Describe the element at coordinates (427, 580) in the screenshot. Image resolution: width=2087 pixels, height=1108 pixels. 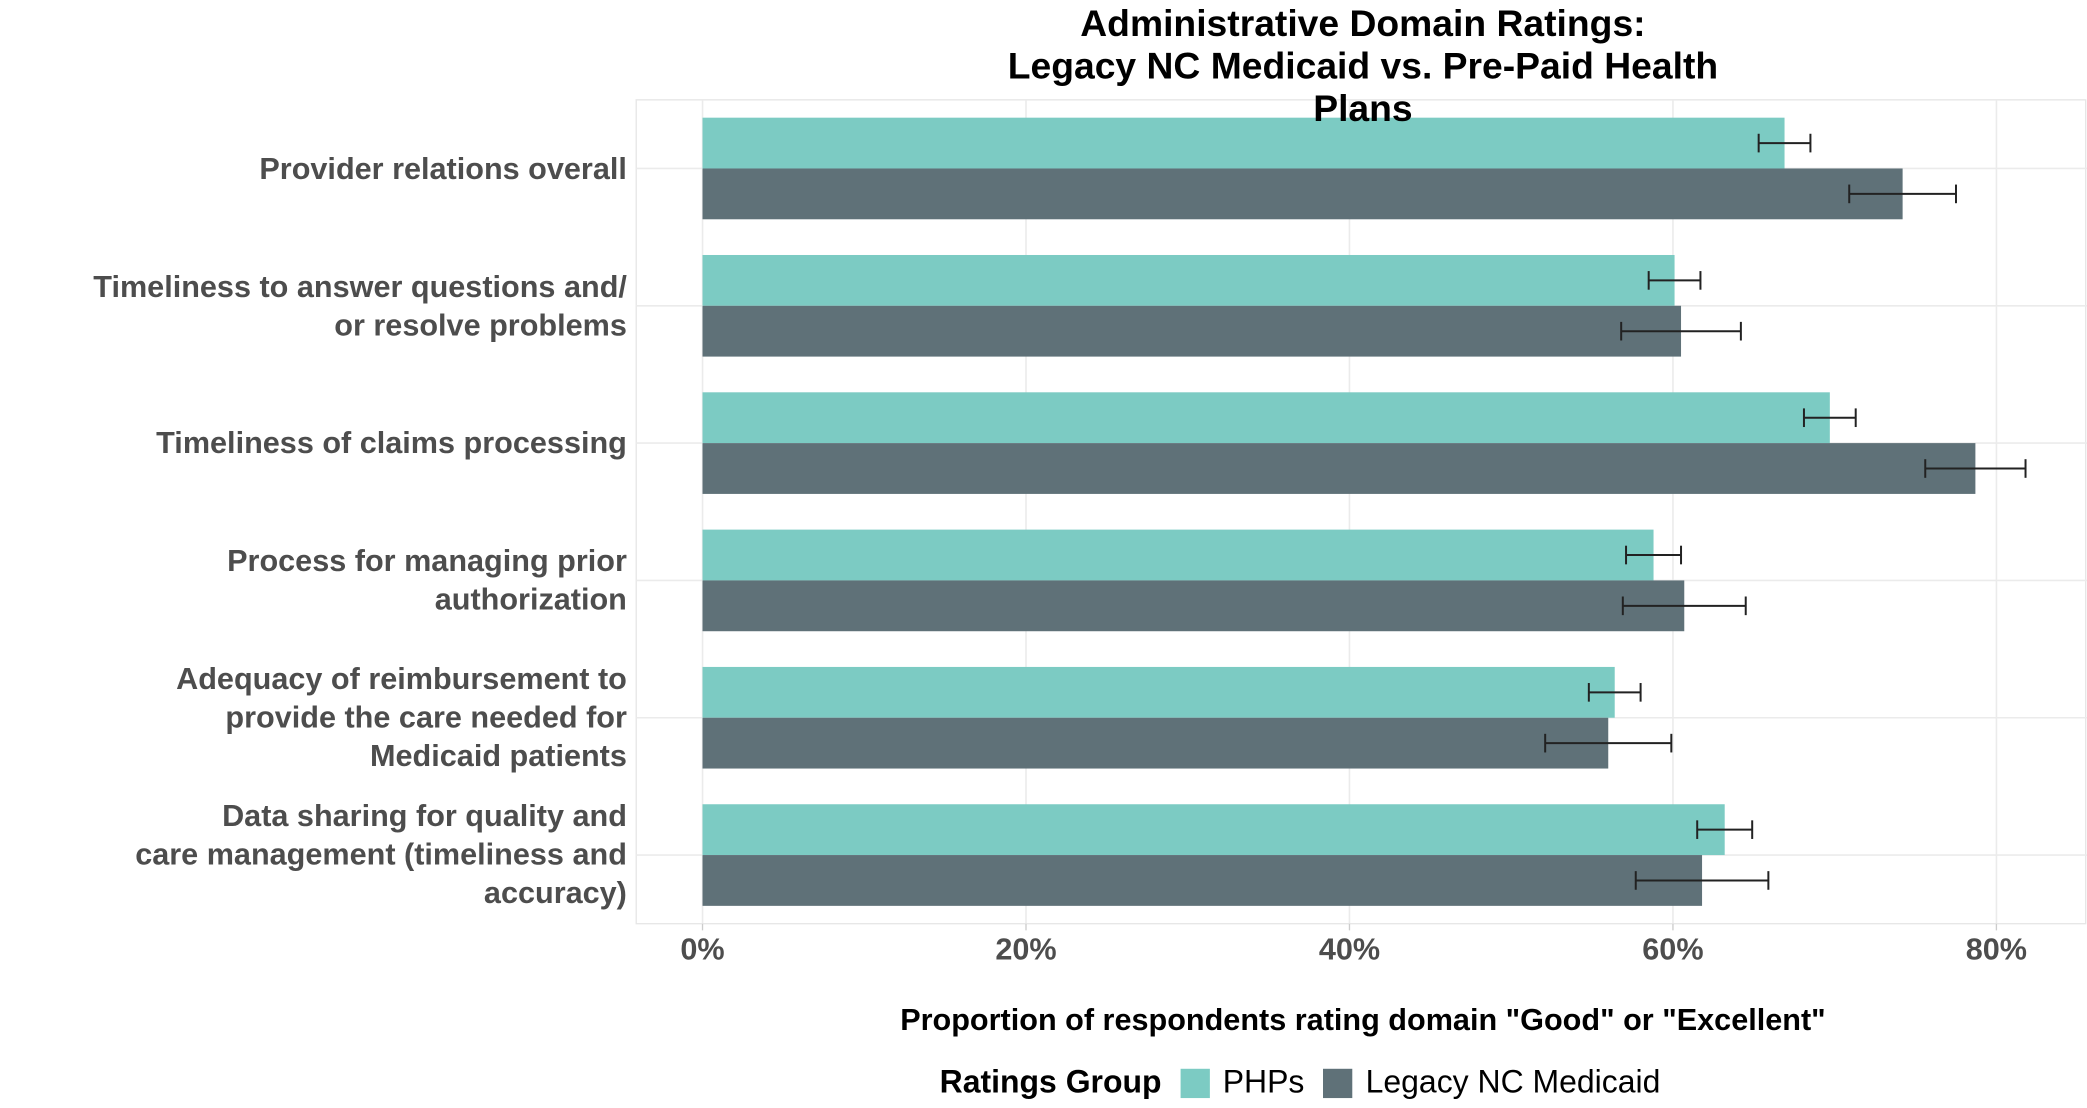
I see `y-tick-label: Process for managing prior authorization` at that location.